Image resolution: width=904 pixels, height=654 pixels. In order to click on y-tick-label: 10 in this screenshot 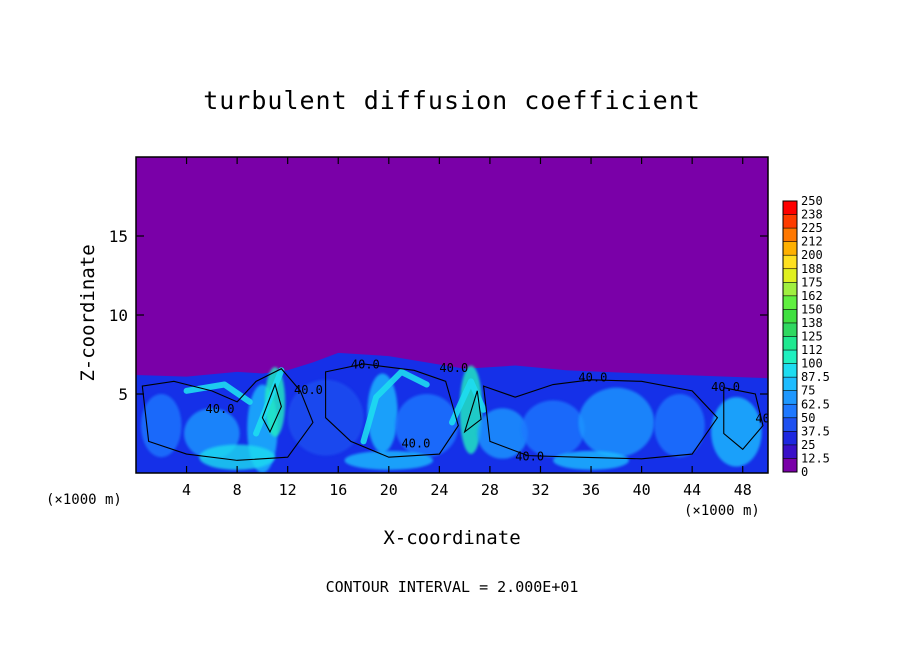, I will do `click(118, 315)`.